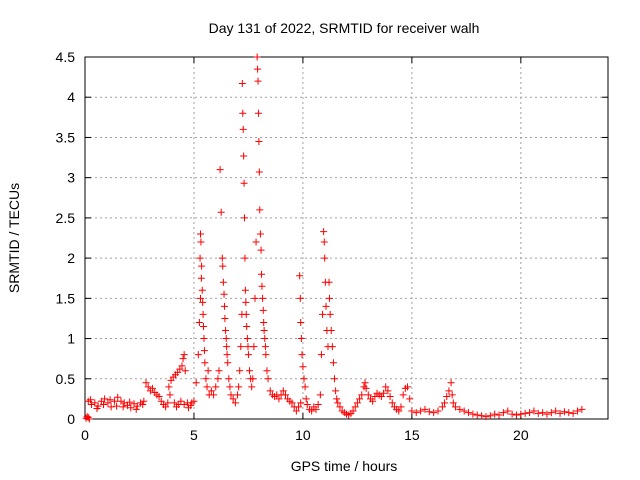 Image resolution: width=640 pixels, height=480 pixels. Describe the element at coordinates (71, 97) in the screenshot. I see `y-tick-label: 4` at that location.